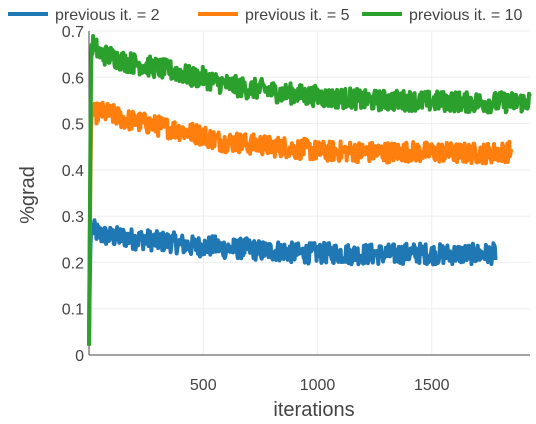 This screenshot has height=424, width=536. Describe the element at coordinates (79, 356) in the screenshot. I see `y-tick-label: 0` at that location.